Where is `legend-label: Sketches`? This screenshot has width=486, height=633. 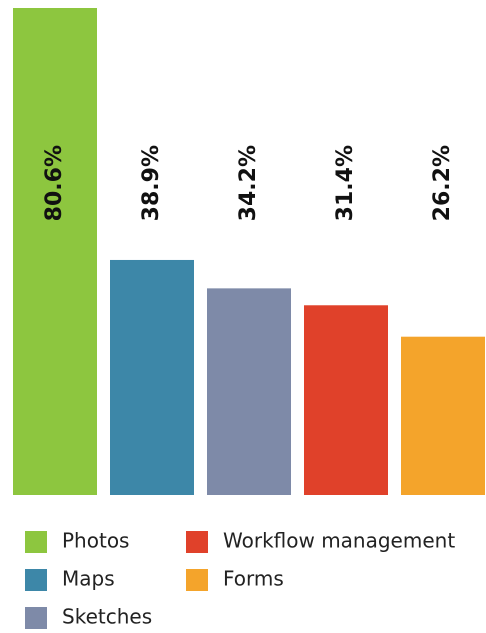
legend-label: Sketches is located at coordinates (107, 617).